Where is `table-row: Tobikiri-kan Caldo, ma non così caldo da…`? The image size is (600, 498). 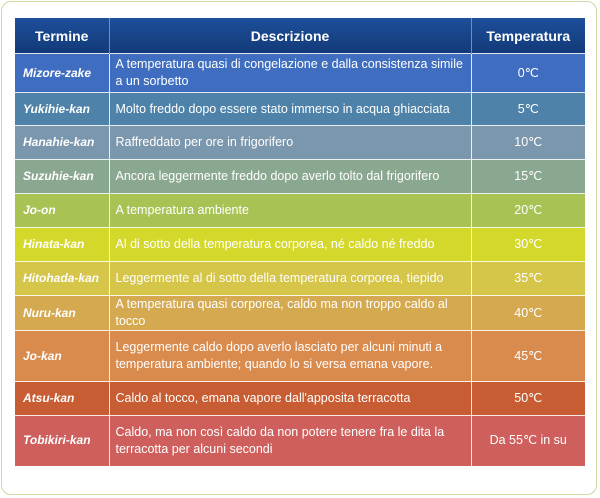
table-row: Tobikiri-kan Caldo, ma non così caldo da… is located at coordinates (300, 440).